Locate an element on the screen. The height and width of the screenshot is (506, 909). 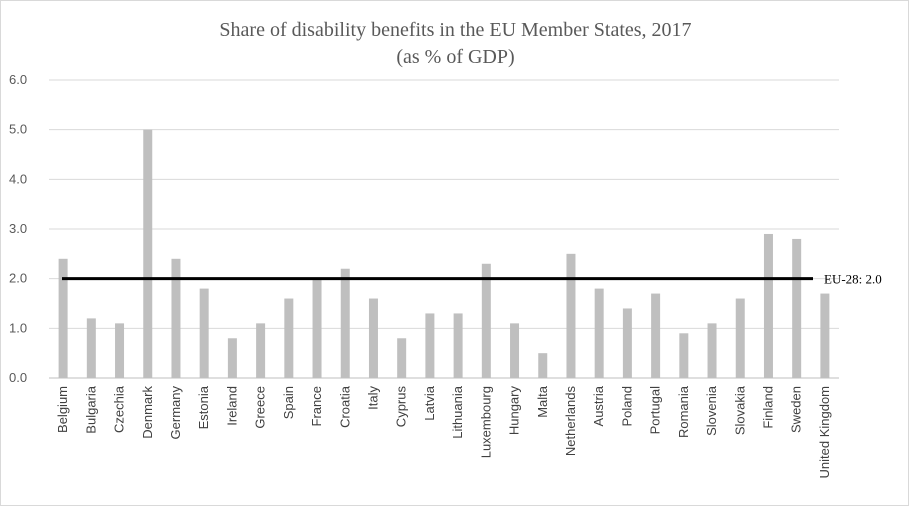
y-tick-label: 4.0 is located at coordinates (18, 178).